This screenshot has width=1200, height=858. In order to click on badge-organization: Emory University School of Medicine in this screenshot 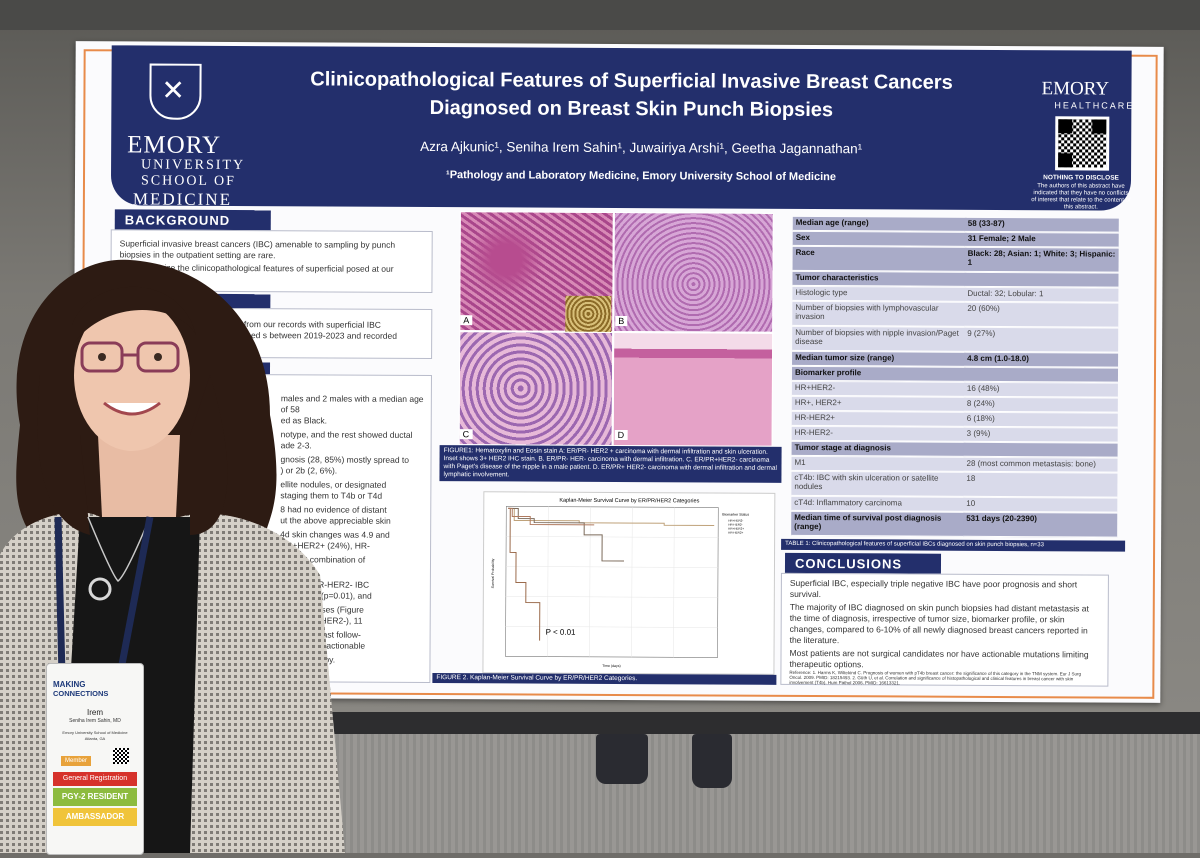, I will do `click(95, 732)`.